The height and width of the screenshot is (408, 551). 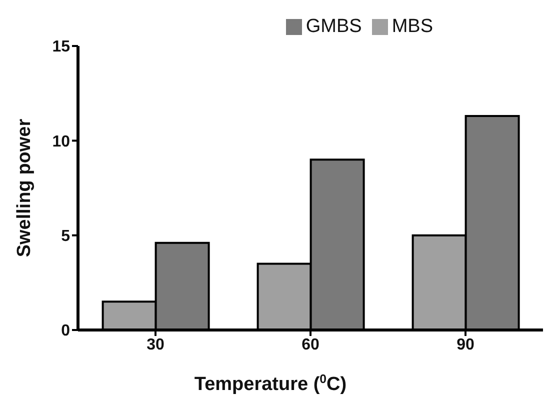 What do you see at coordinates (65, 331) in the screenshot?
I see `y-tick-label: 0` at bounding box center [65, 331].